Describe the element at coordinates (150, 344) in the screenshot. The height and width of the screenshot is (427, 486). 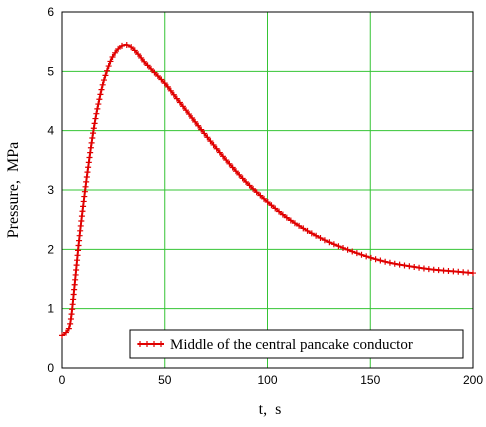
I see `legend-marker-sample` at that location.